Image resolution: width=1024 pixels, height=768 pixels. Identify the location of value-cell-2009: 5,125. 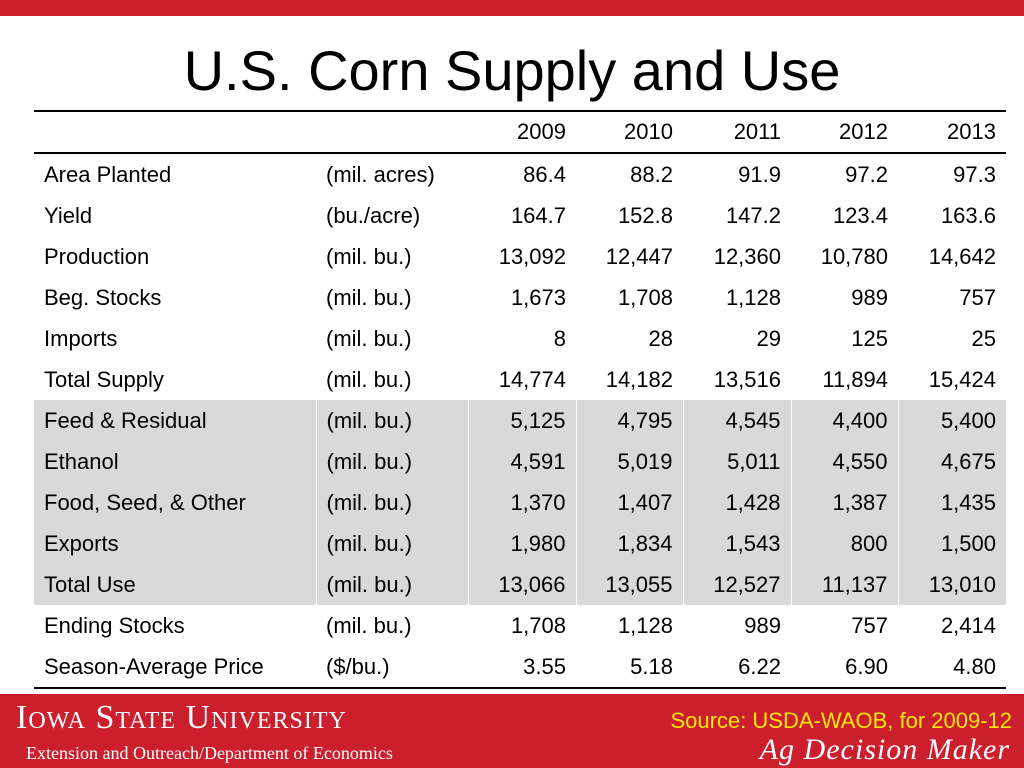
(522, 420).